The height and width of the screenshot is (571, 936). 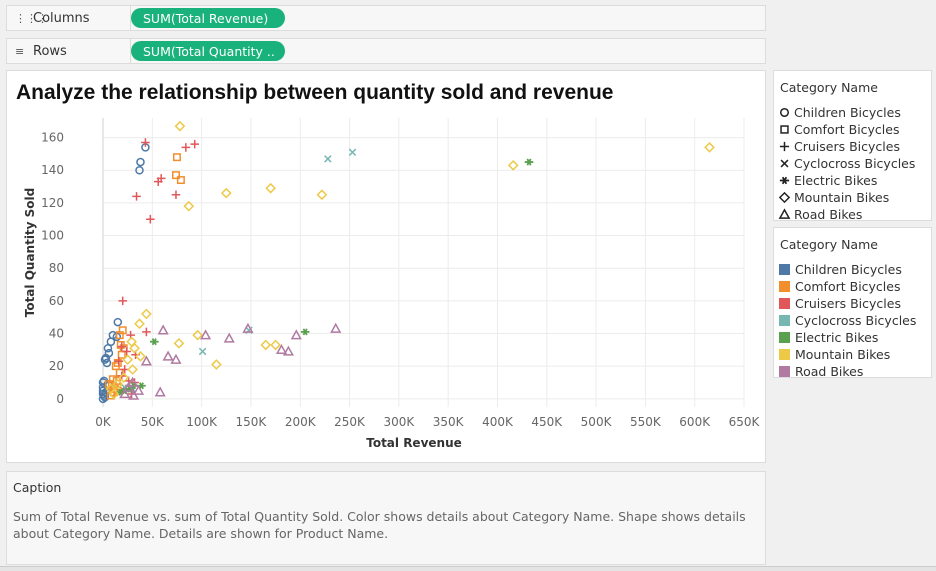 I want to click on color-legend-item: Cruisers Bicycles, so click(x=852, y=303).